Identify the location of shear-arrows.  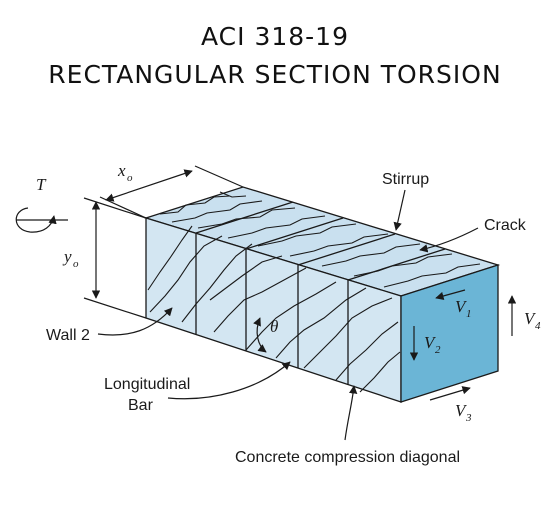
(463, 345).